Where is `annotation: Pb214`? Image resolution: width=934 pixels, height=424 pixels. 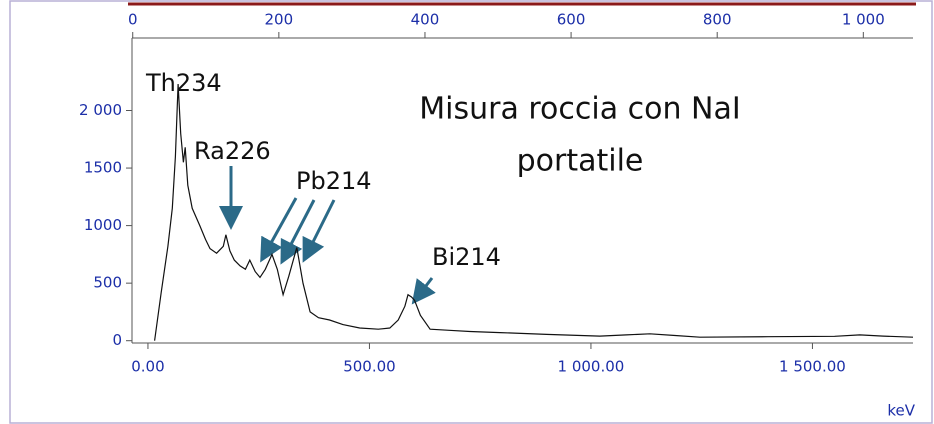 annotation: Pb214 is located at coordinates (334, 181).